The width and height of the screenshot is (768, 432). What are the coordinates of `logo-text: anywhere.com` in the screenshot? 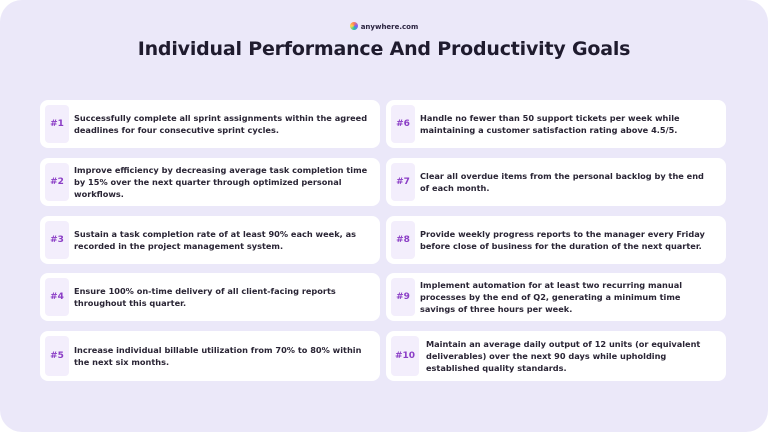 It's located at (389, 27).